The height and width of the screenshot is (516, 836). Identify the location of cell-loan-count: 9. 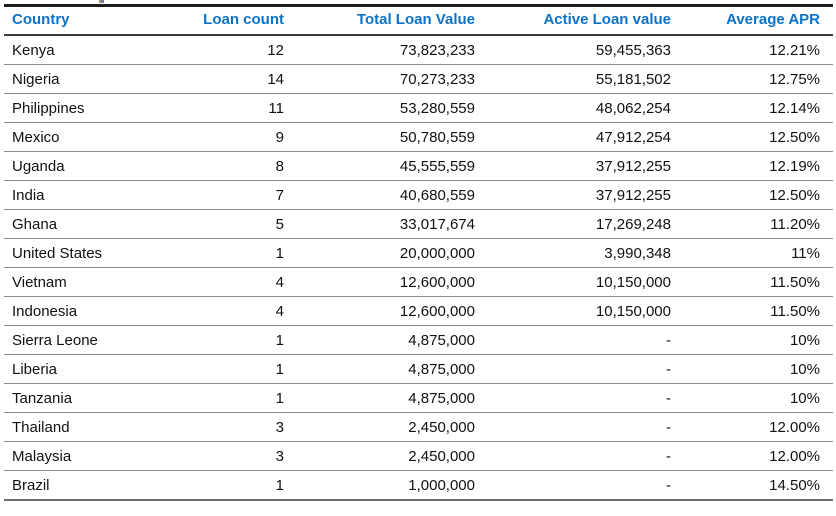
(236, 137).